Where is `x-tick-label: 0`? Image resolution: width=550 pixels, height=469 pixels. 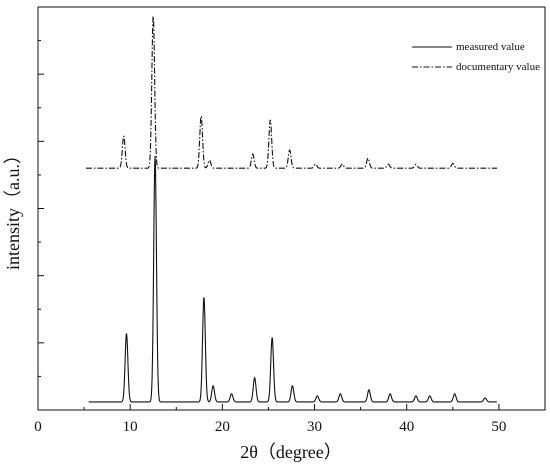 x-tick-label: 0 is located at coordinates (38, 427).